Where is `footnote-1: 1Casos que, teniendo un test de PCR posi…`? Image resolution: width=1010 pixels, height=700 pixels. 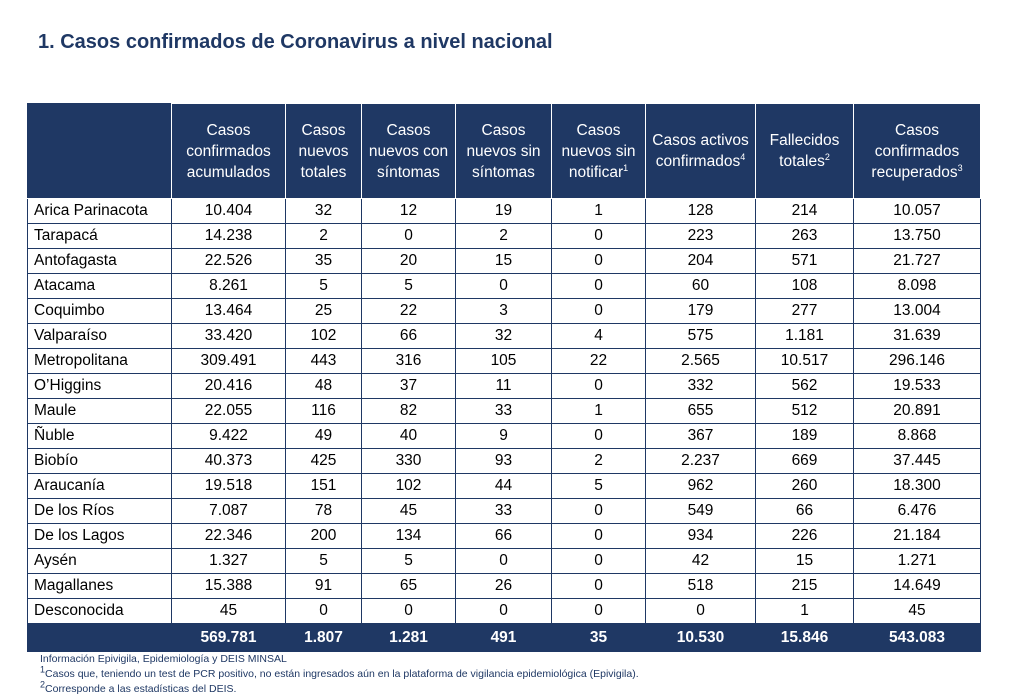
footnote-1: 1Casos que, teniendo un test de PCR posi… is located at coordinates (339, 673).